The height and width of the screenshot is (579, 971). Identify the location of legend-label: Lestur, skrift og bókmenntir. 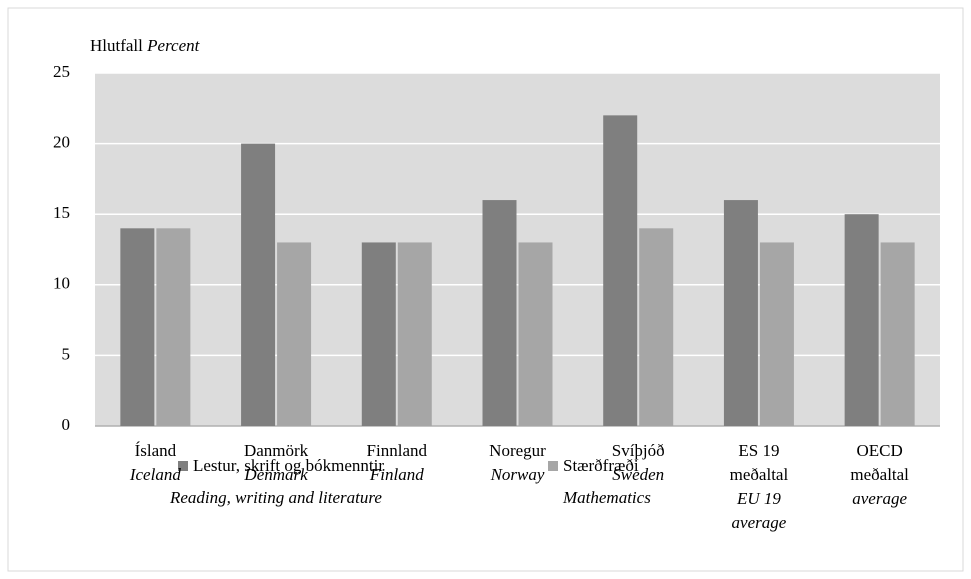
(289, 465).